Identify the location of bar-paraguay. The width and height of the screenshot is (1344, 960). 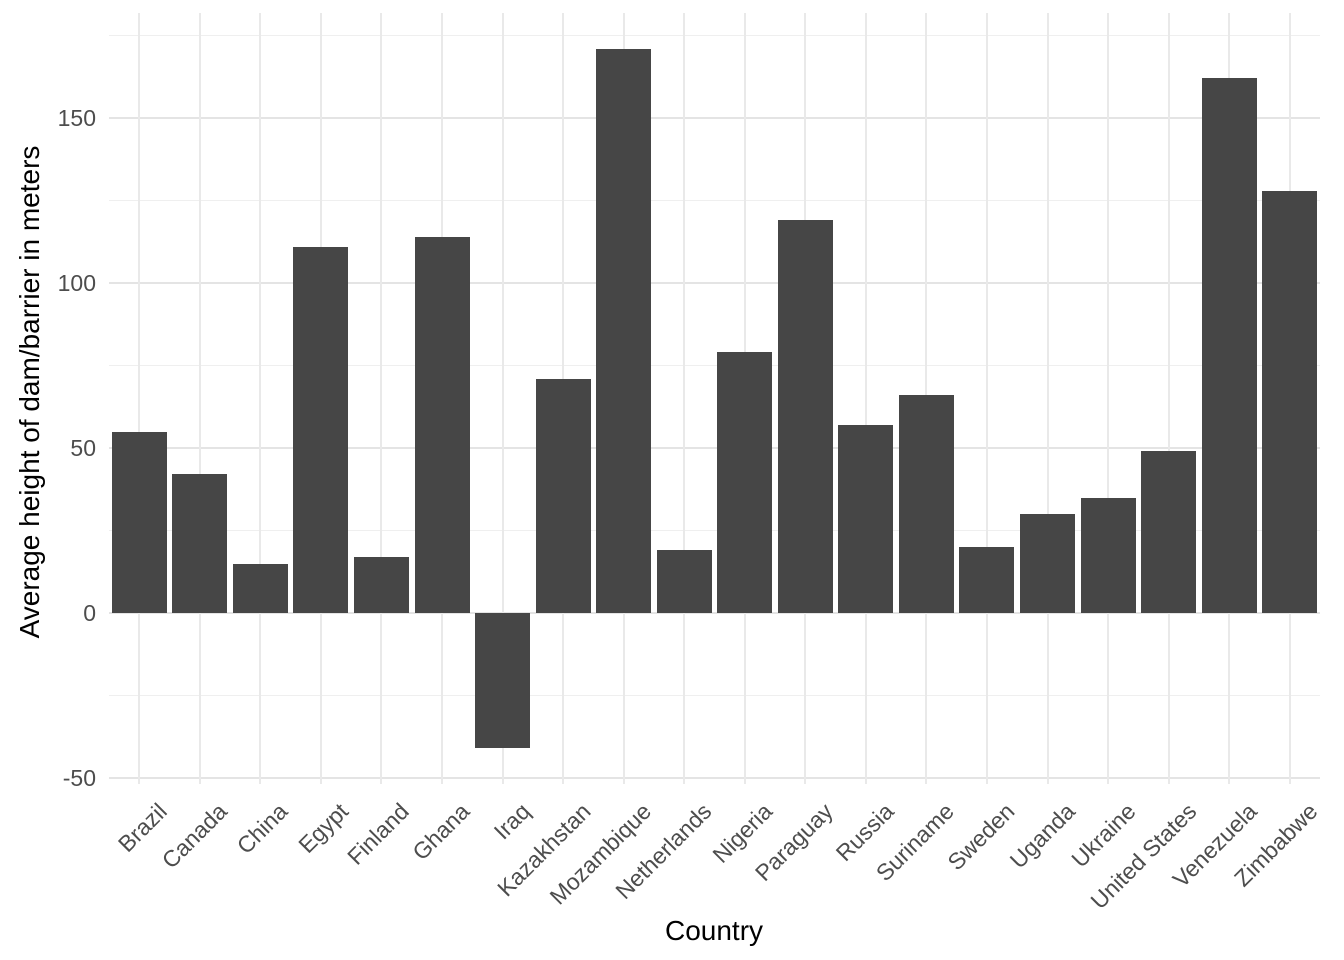
(805, 416).